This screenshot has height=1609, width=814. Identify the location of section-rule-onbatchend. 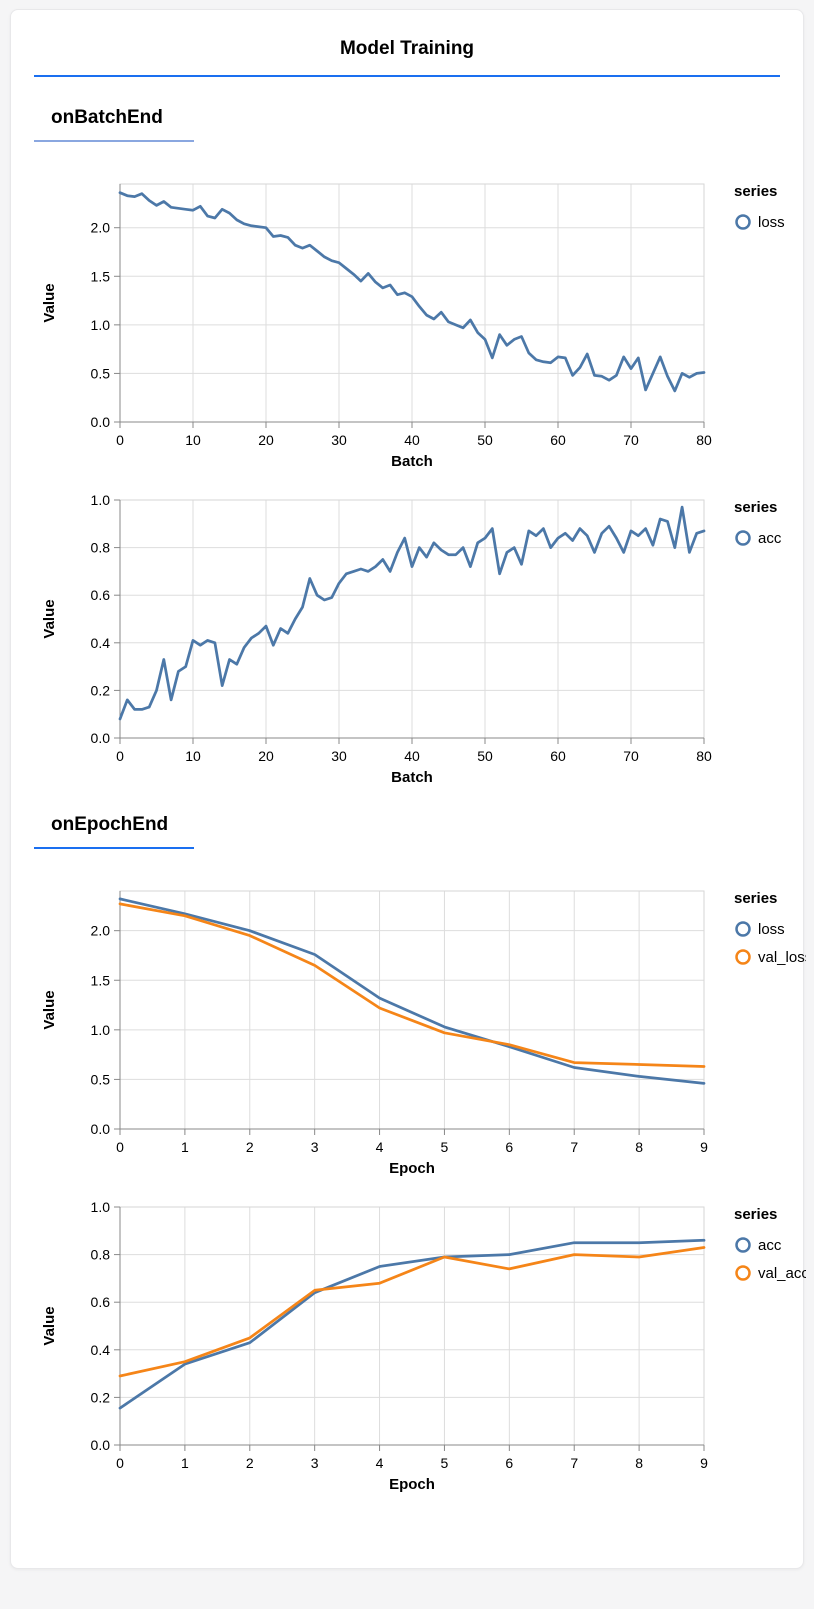
(114, 141).